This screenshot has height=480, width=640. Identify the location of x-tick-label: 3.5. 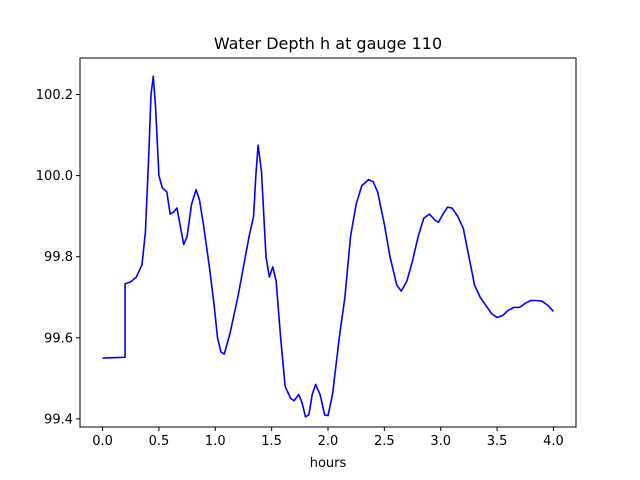
(497, 441).